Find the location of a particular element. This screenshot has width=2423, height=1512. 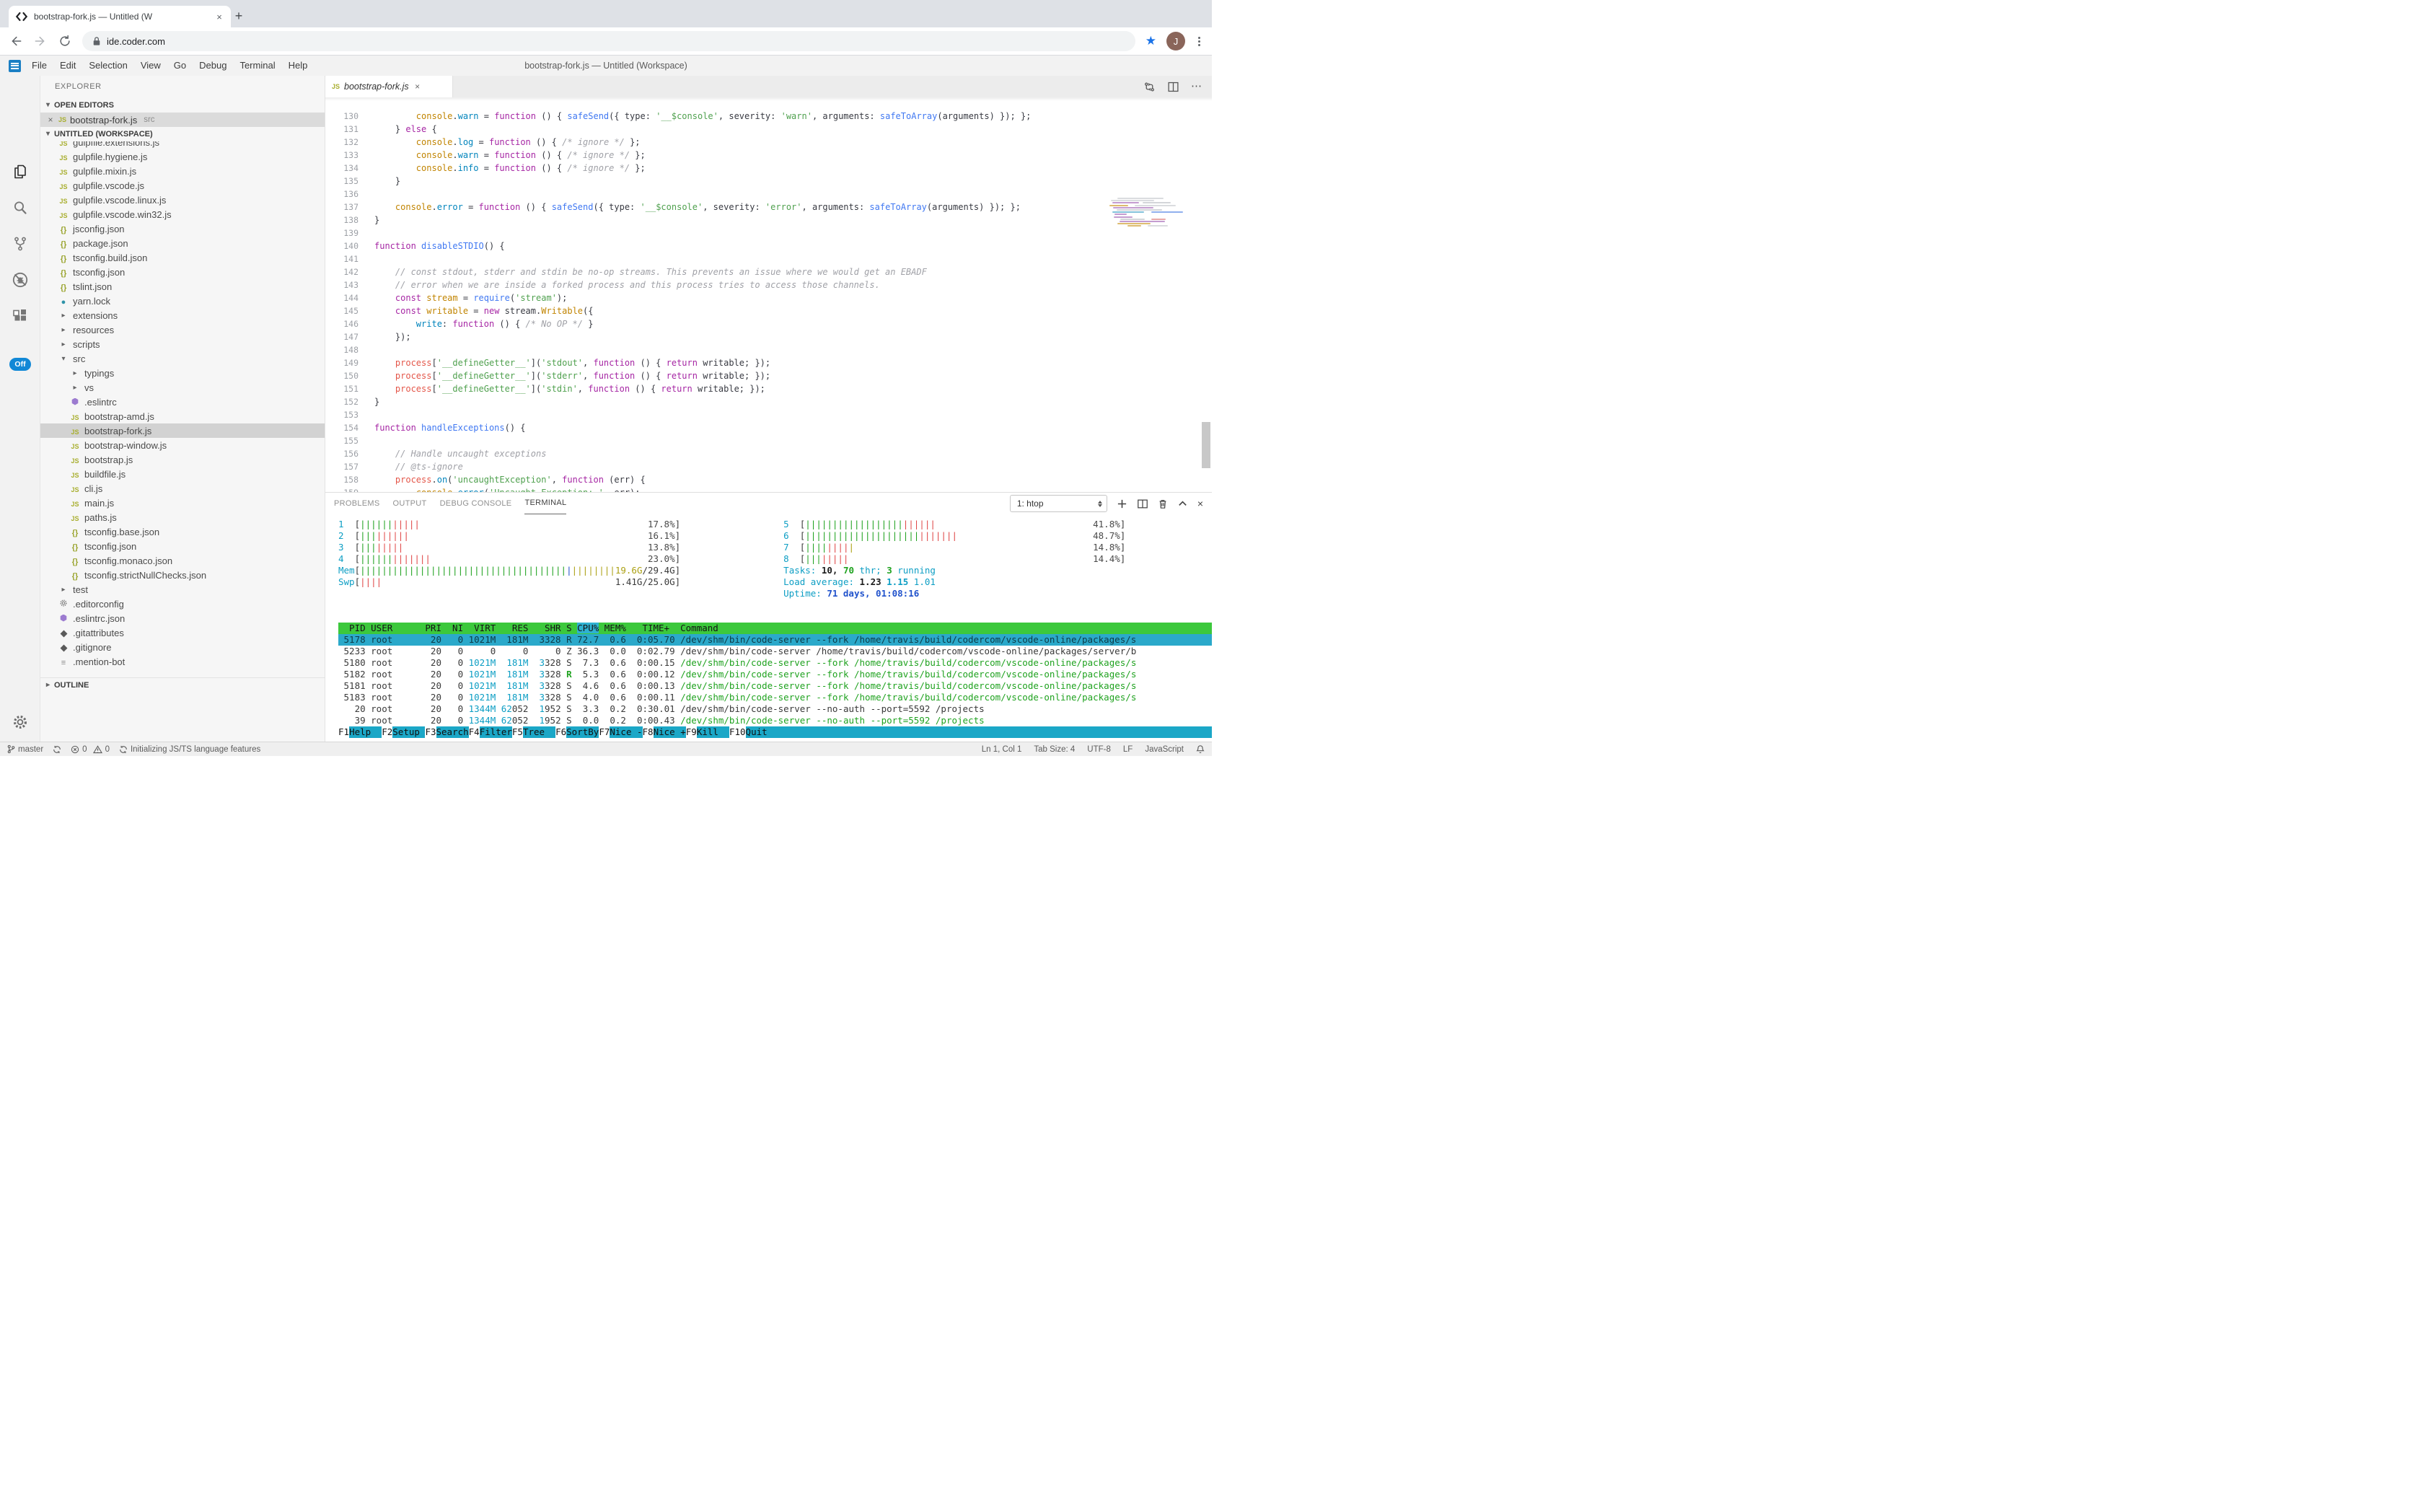

tree-item: .gitattributes is located at coordinates (182, 632).